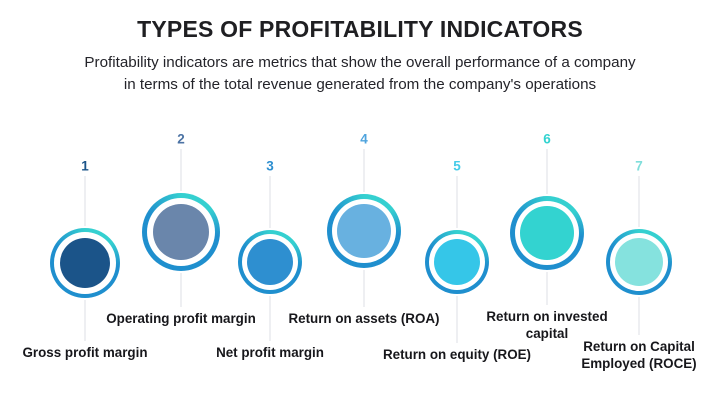 The height and width of the screenshot is (400, 720). What do you see at coordinates (639, 166) in the screenshot?
I see `indicator-number: 7` at bounding box center [639, 166].